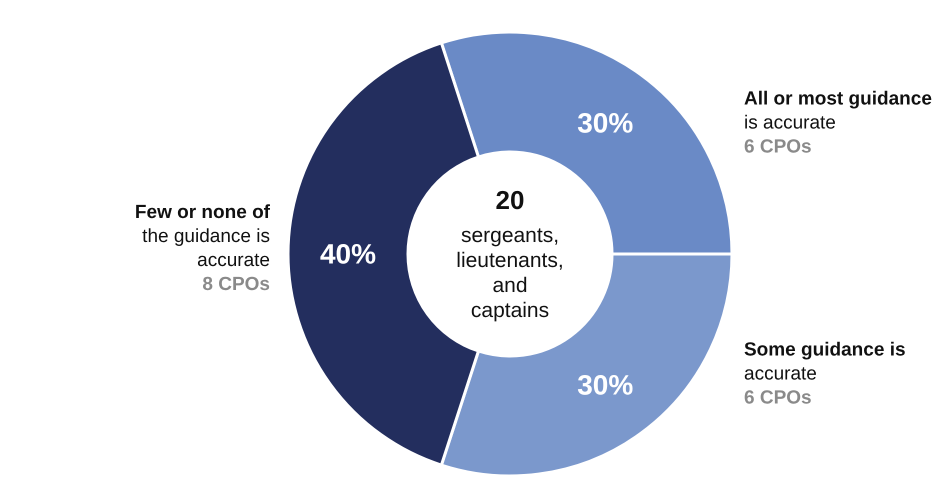 This screenshot has width=952, height=489. What do you see at coordinates (510, 273) in the screenshot?
I see `text: sergeants, lieutenants, and captains` at bounding box center [510, 273].